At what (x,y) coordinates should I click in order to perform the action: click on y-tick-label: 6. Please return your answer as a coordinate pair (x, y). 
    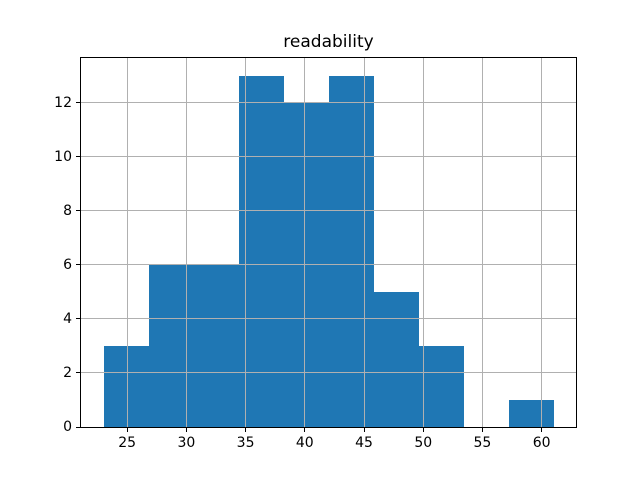
    Looking at the image, I should click on (67, 264).